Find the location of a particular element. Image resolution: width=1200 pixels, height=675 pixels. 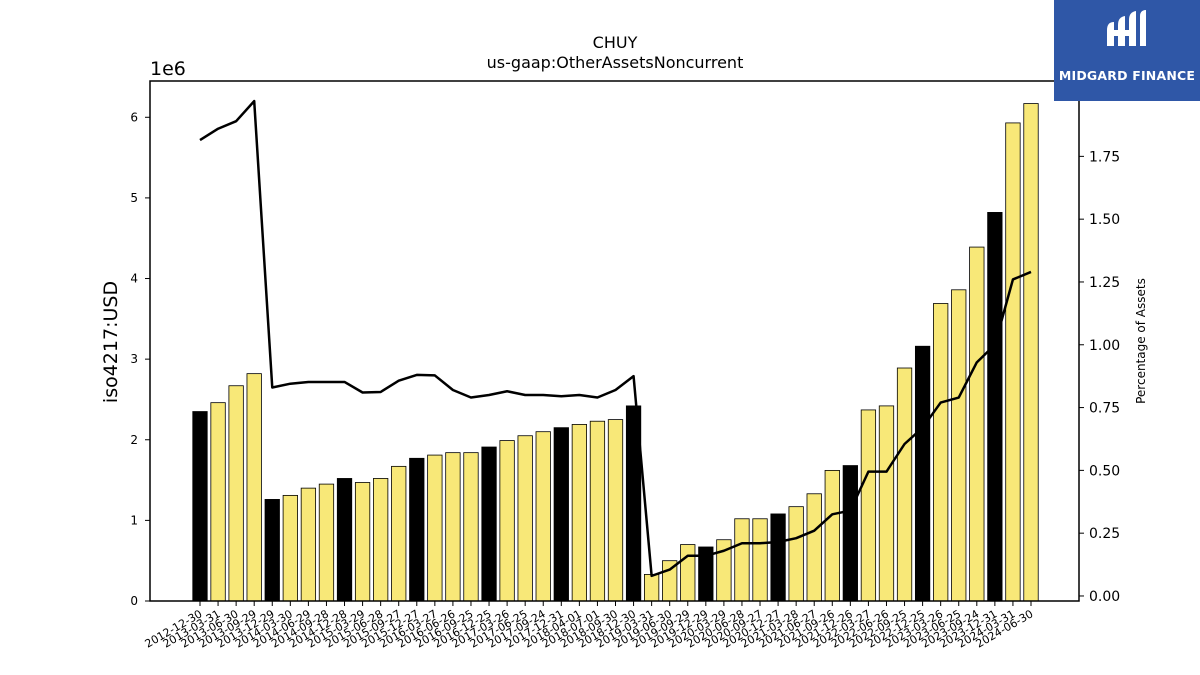

logo-name: MIDGARD FINANCE is located at coordinates (1127, 75).